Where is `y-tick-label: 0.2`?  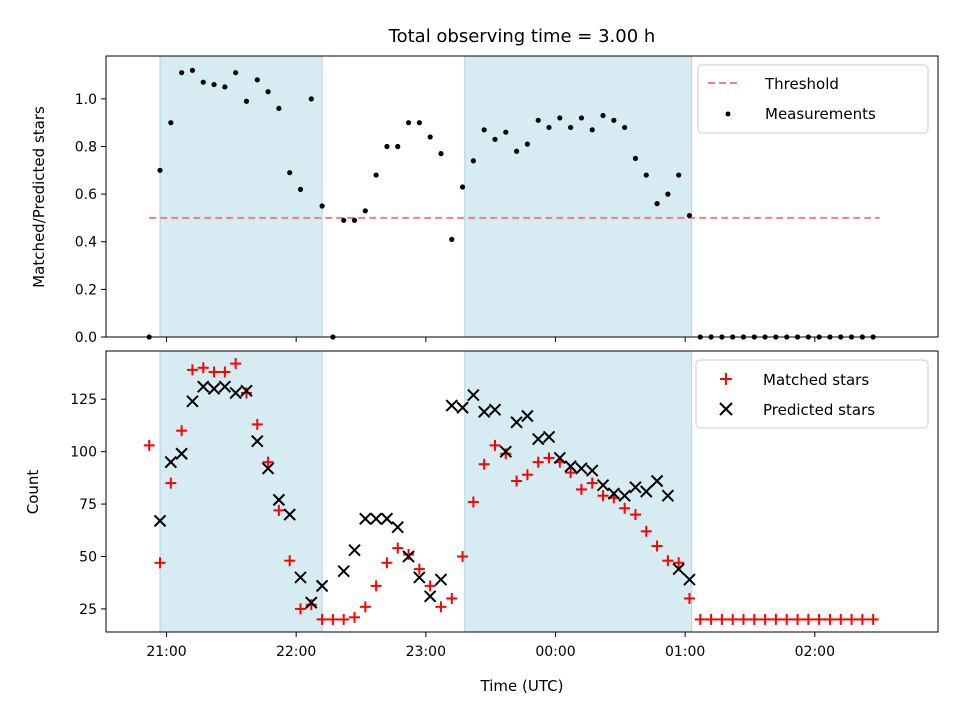
y-tick-label: 0.2 is located at coordinates (86, 290).